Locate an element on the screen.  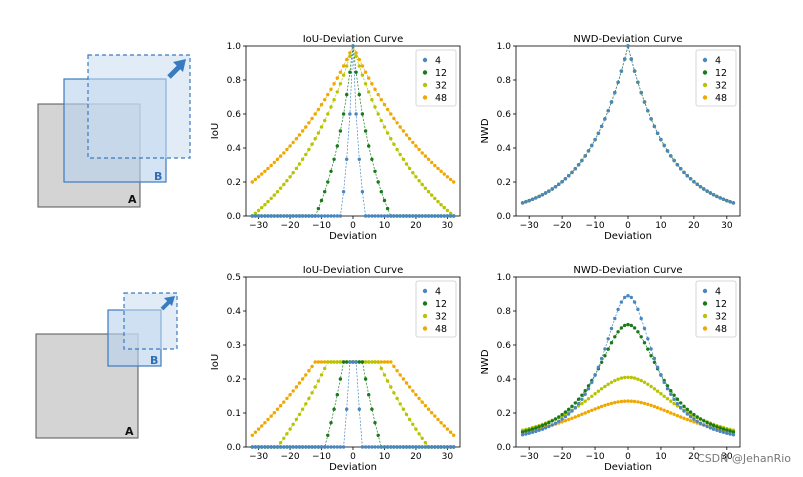
y-axis-label: IoU is located at coordinates (215, 131).